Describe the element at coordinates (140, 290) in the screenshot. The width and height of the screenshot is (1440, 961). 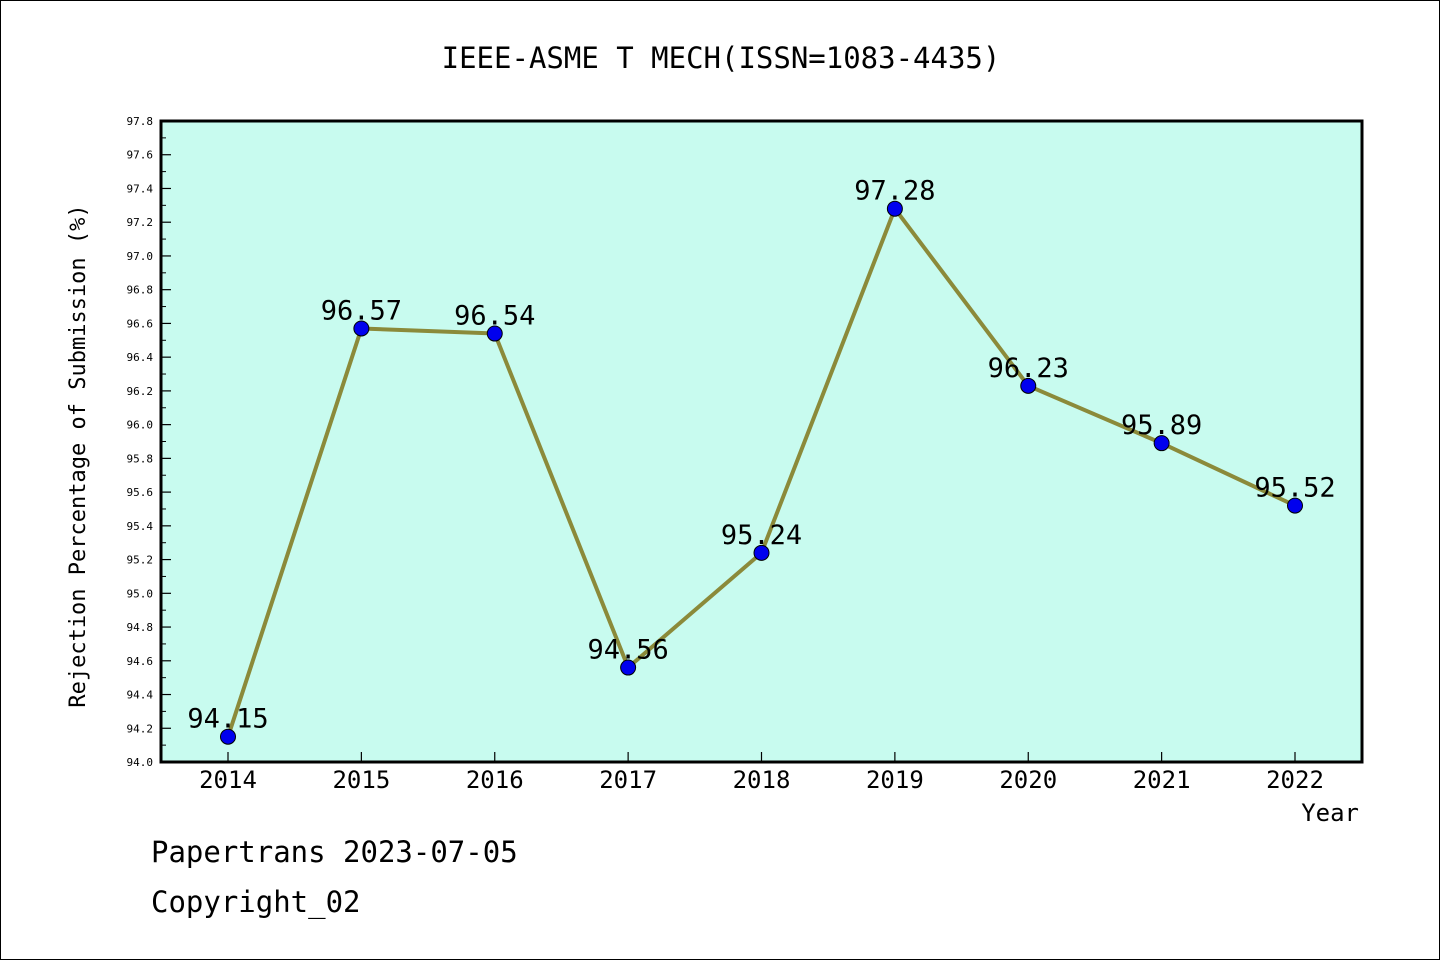
I see `y-tick-label: 96.8` at that location.